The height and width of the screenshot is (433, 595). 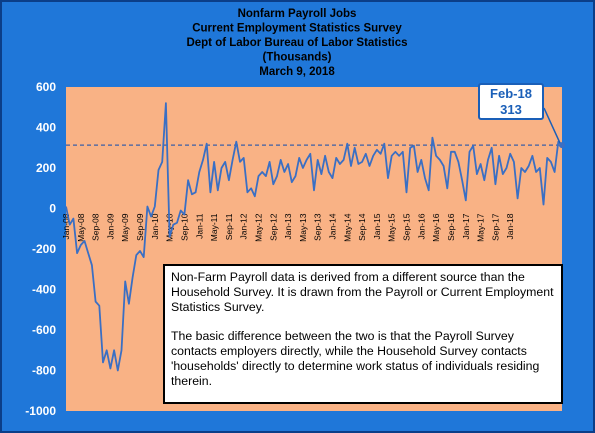 What do you see at coordinates (110, 226) in the screenshot?
I see `x-tick-label: Jan-09` at bounding box center [110, 226].